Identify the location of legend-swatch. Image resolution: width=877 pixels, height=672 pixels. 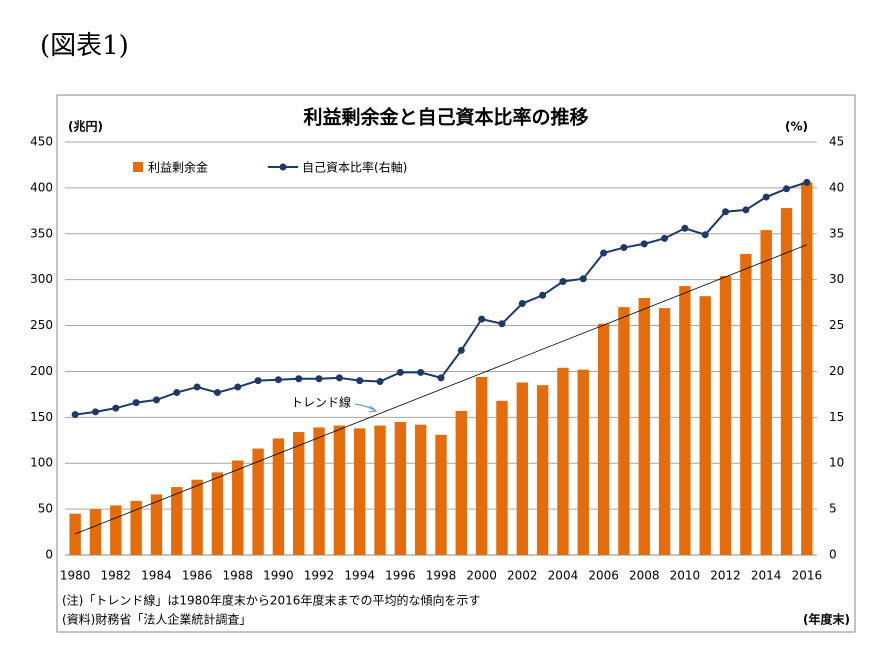
(138, 167).